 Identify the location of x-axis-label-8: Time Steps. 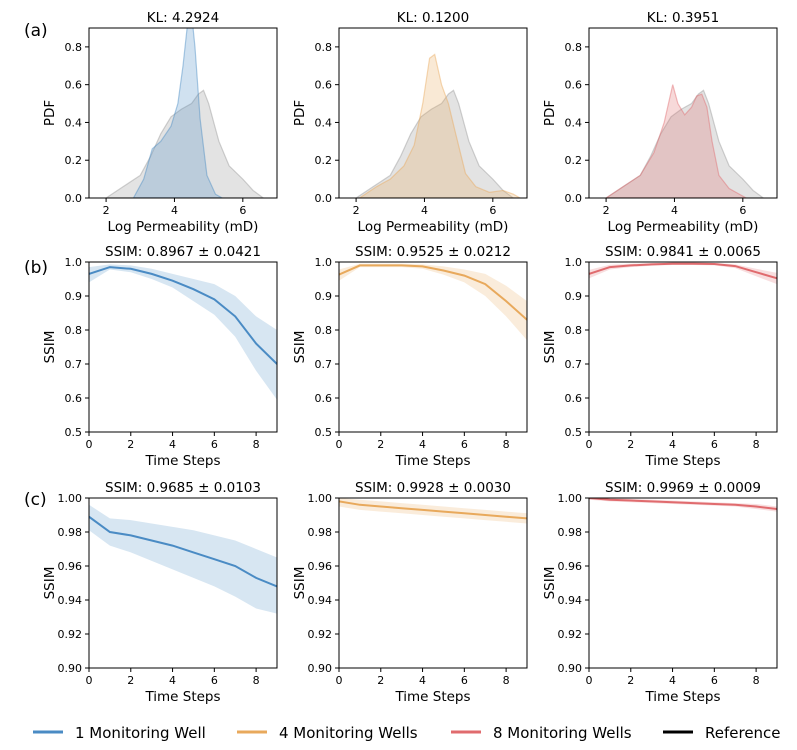
(432, 697).